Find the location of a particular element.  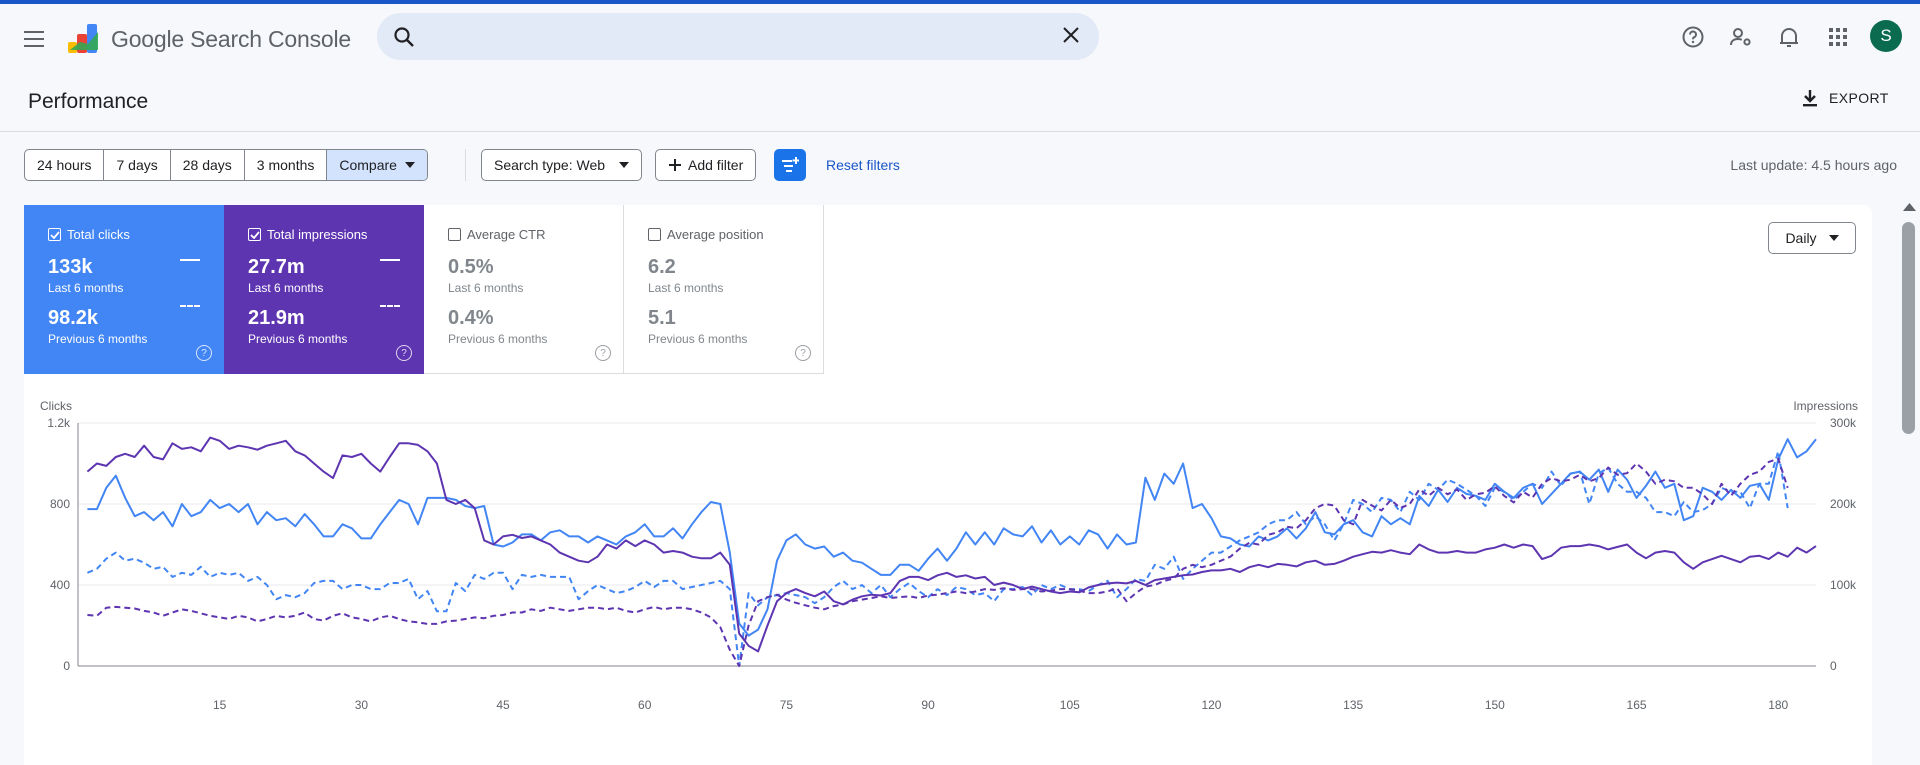

filter-settings-button is located at coordinates (790, 165).